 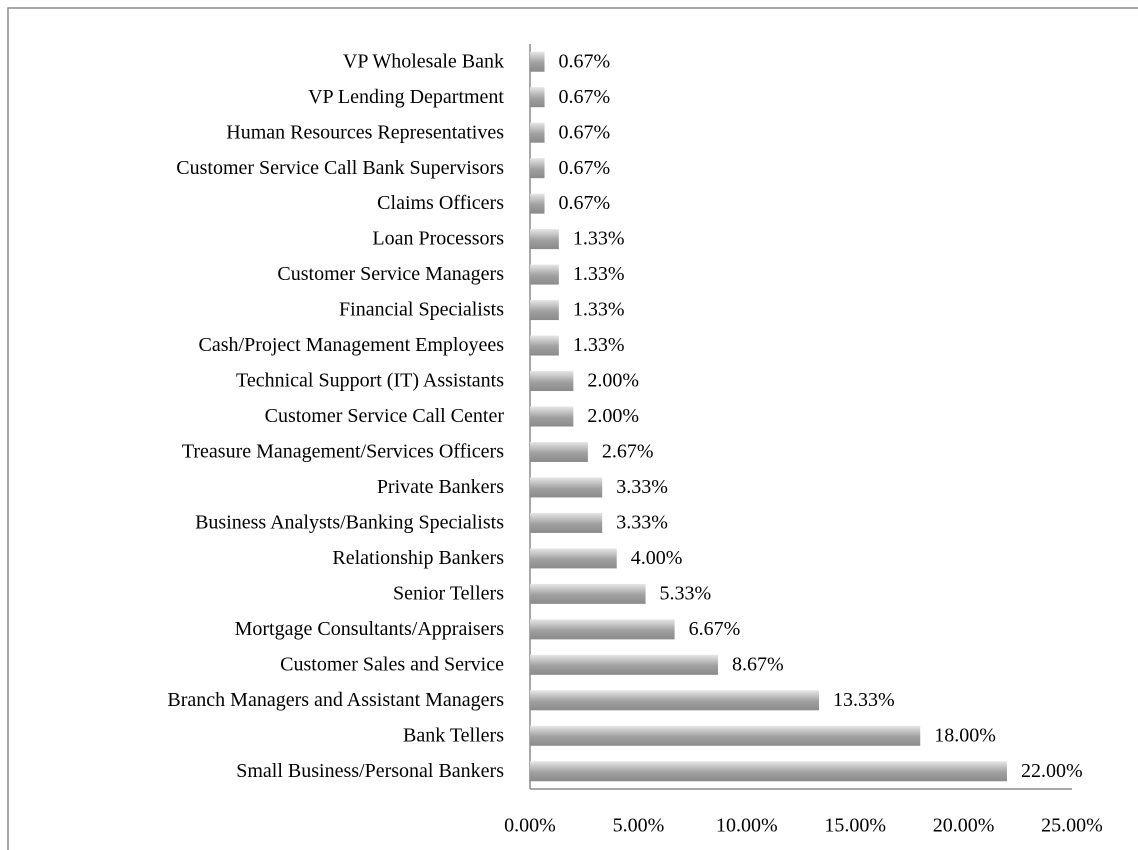 What do you see at coordinates (421, 310) in the screenshot?
I see `y-tick-label: Financial Specialists` at bounding box center [421, 310].